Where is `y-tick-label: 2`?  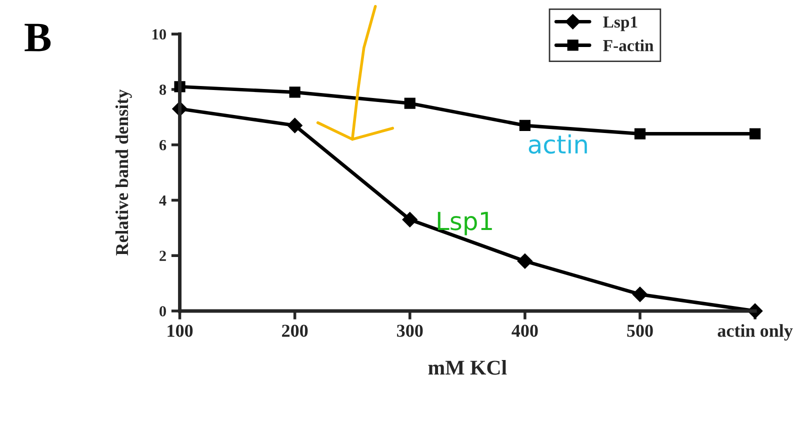
y-tick-label: 2 is located at coordinates (163, 255).